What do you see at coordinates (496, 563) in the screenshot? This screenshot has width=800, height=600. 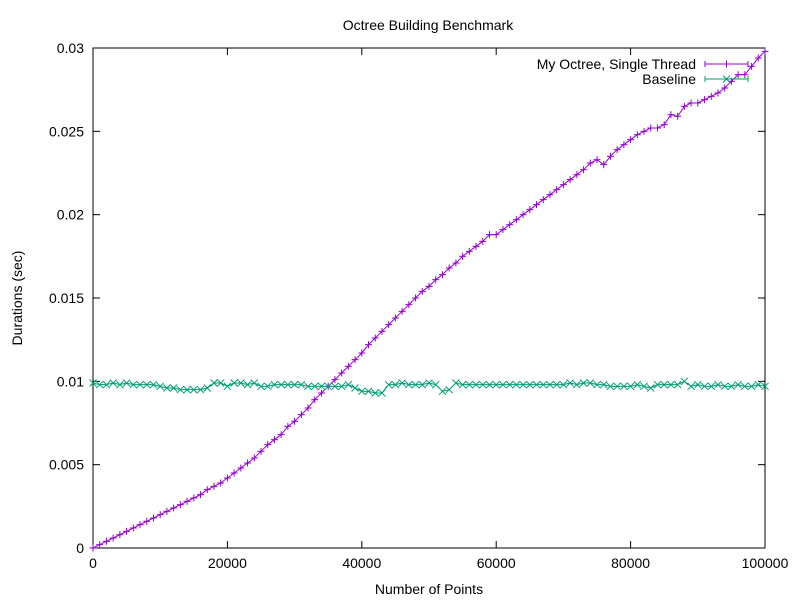 I see `x-tick-label: 60000` at bounding box center [496, 563].